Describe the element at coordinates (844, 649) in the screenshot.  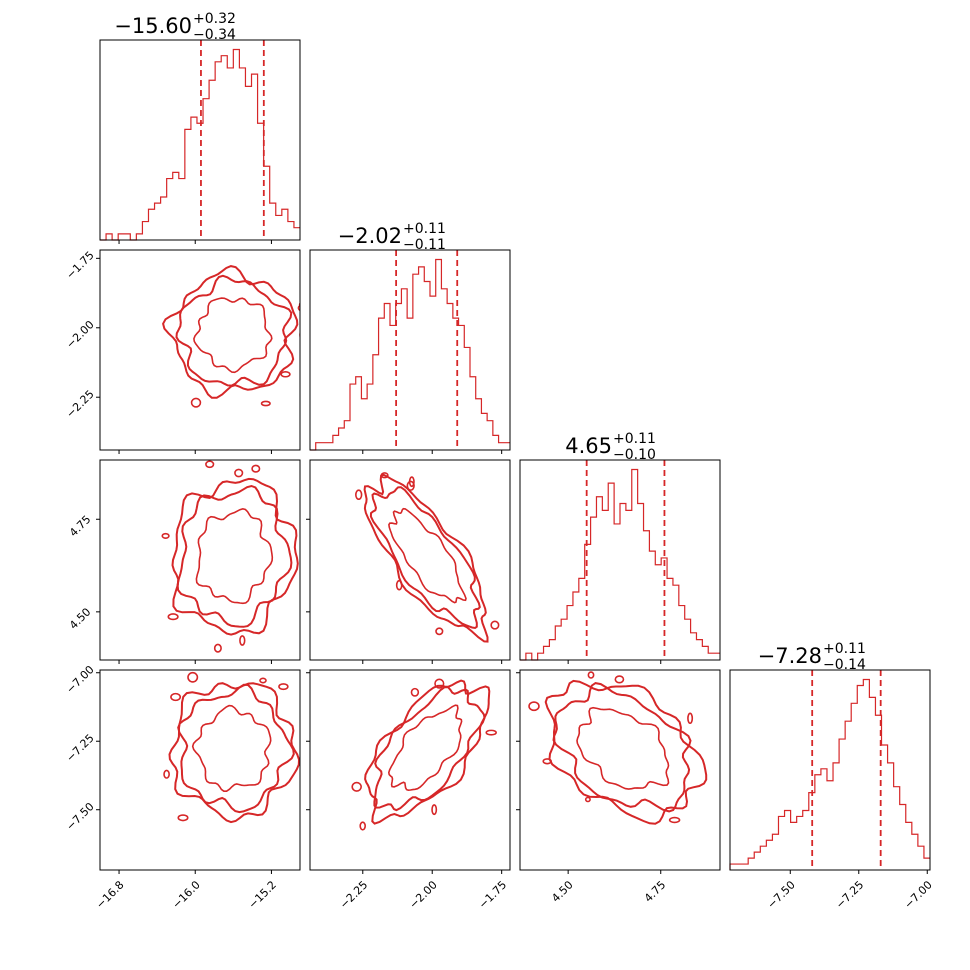
I see `title-plus-3: +0.11` at that location.